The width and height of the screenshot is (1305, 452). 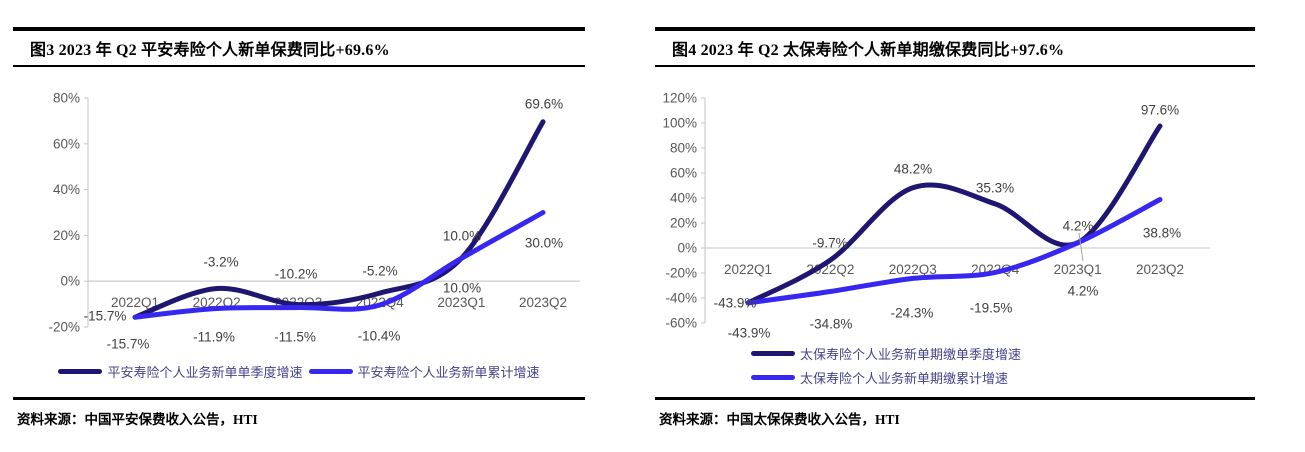 What do you see at coordinates (912, 313) in the screenshot?
I see `svg-text: -24.3%` at bounding box center [912, 313].